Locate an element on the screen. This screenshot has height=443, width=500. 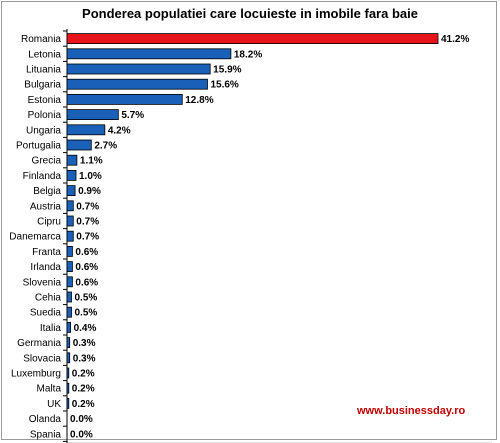
category-label: Slovacia is located at coordinates (42, 358).